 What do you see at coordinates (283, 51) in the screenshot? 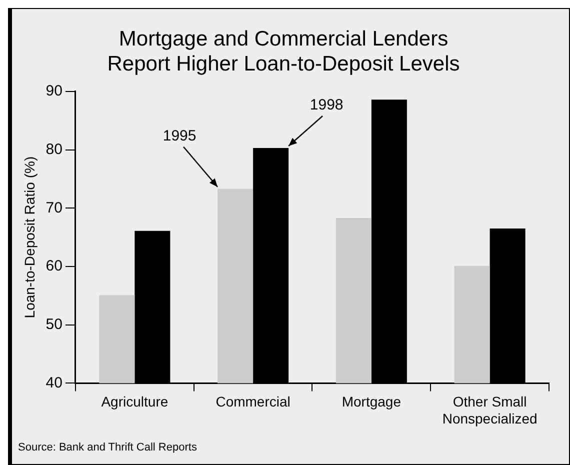
I see `chart-title: Mortgage and Commercial Lenders Report Higher Loan-to-Deposit Levels` at bounding box center [283, 51].